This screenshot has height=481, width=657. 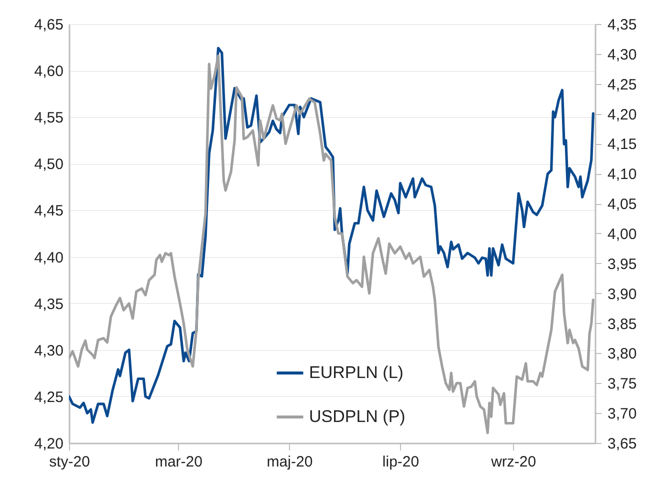 What do you see at coordinates (49, 257) in the screenshot?
I see `y-tick-label: 4,40` at bounding box center [49, 257].